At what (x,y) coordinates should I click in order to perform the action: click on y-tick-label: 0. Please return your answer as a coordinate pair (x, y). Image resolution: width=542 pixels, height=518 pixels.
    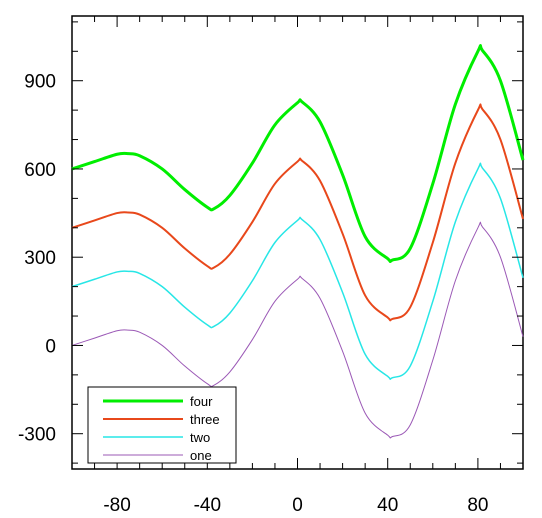
    Looking at the image, I should click on (50, 346).